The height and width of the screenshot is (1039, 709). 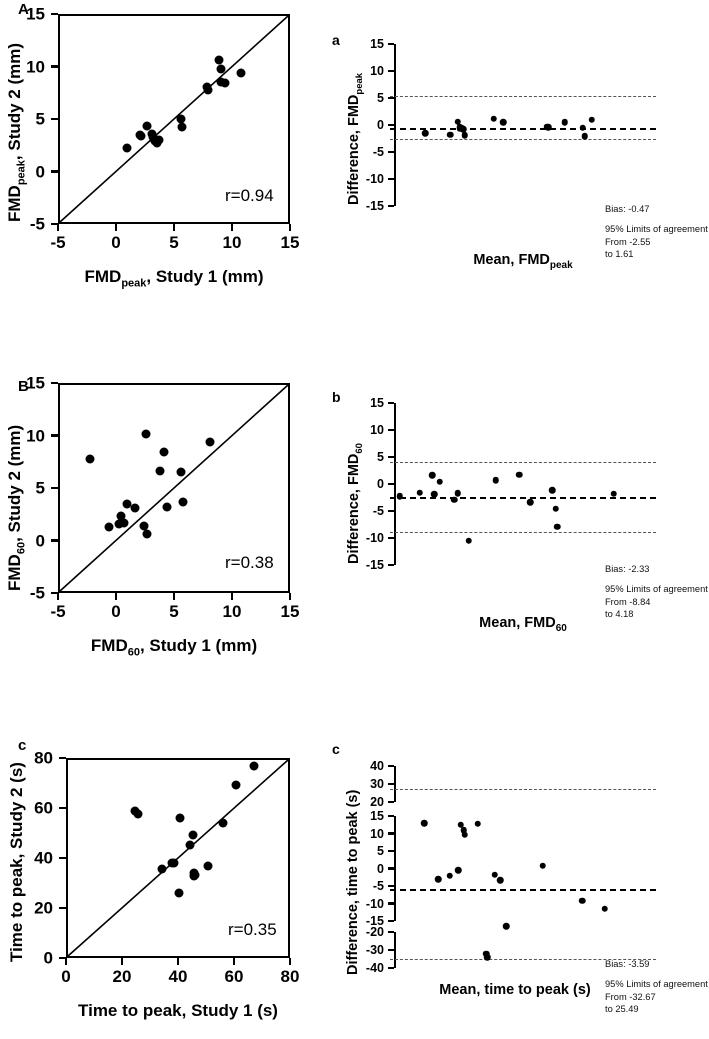 I want to click on plot-frame-C, so click(x=178, y=858).